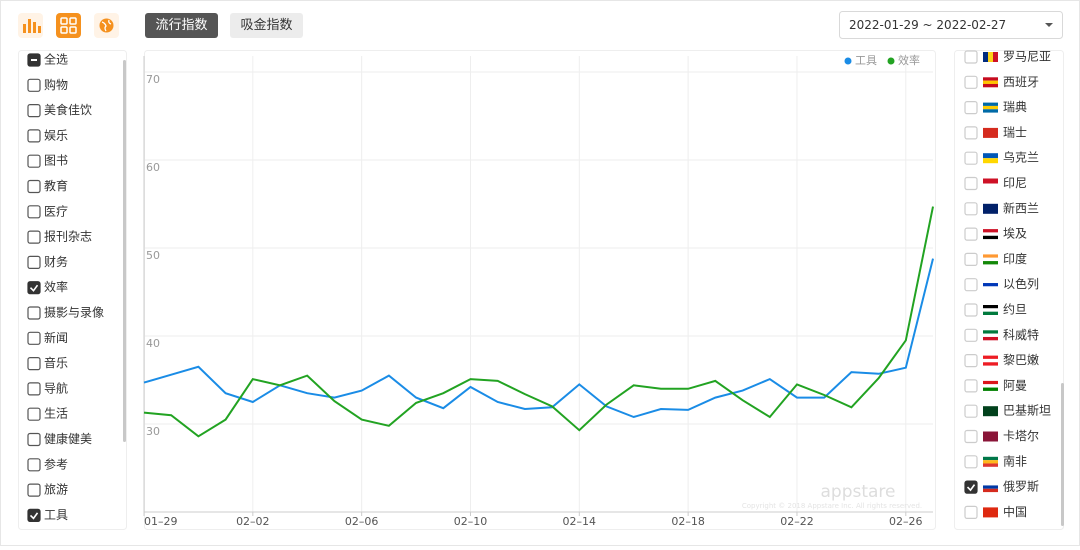 The image size is (1080, 550). I want to click on category-item: 娱乐, so click(47, 135).